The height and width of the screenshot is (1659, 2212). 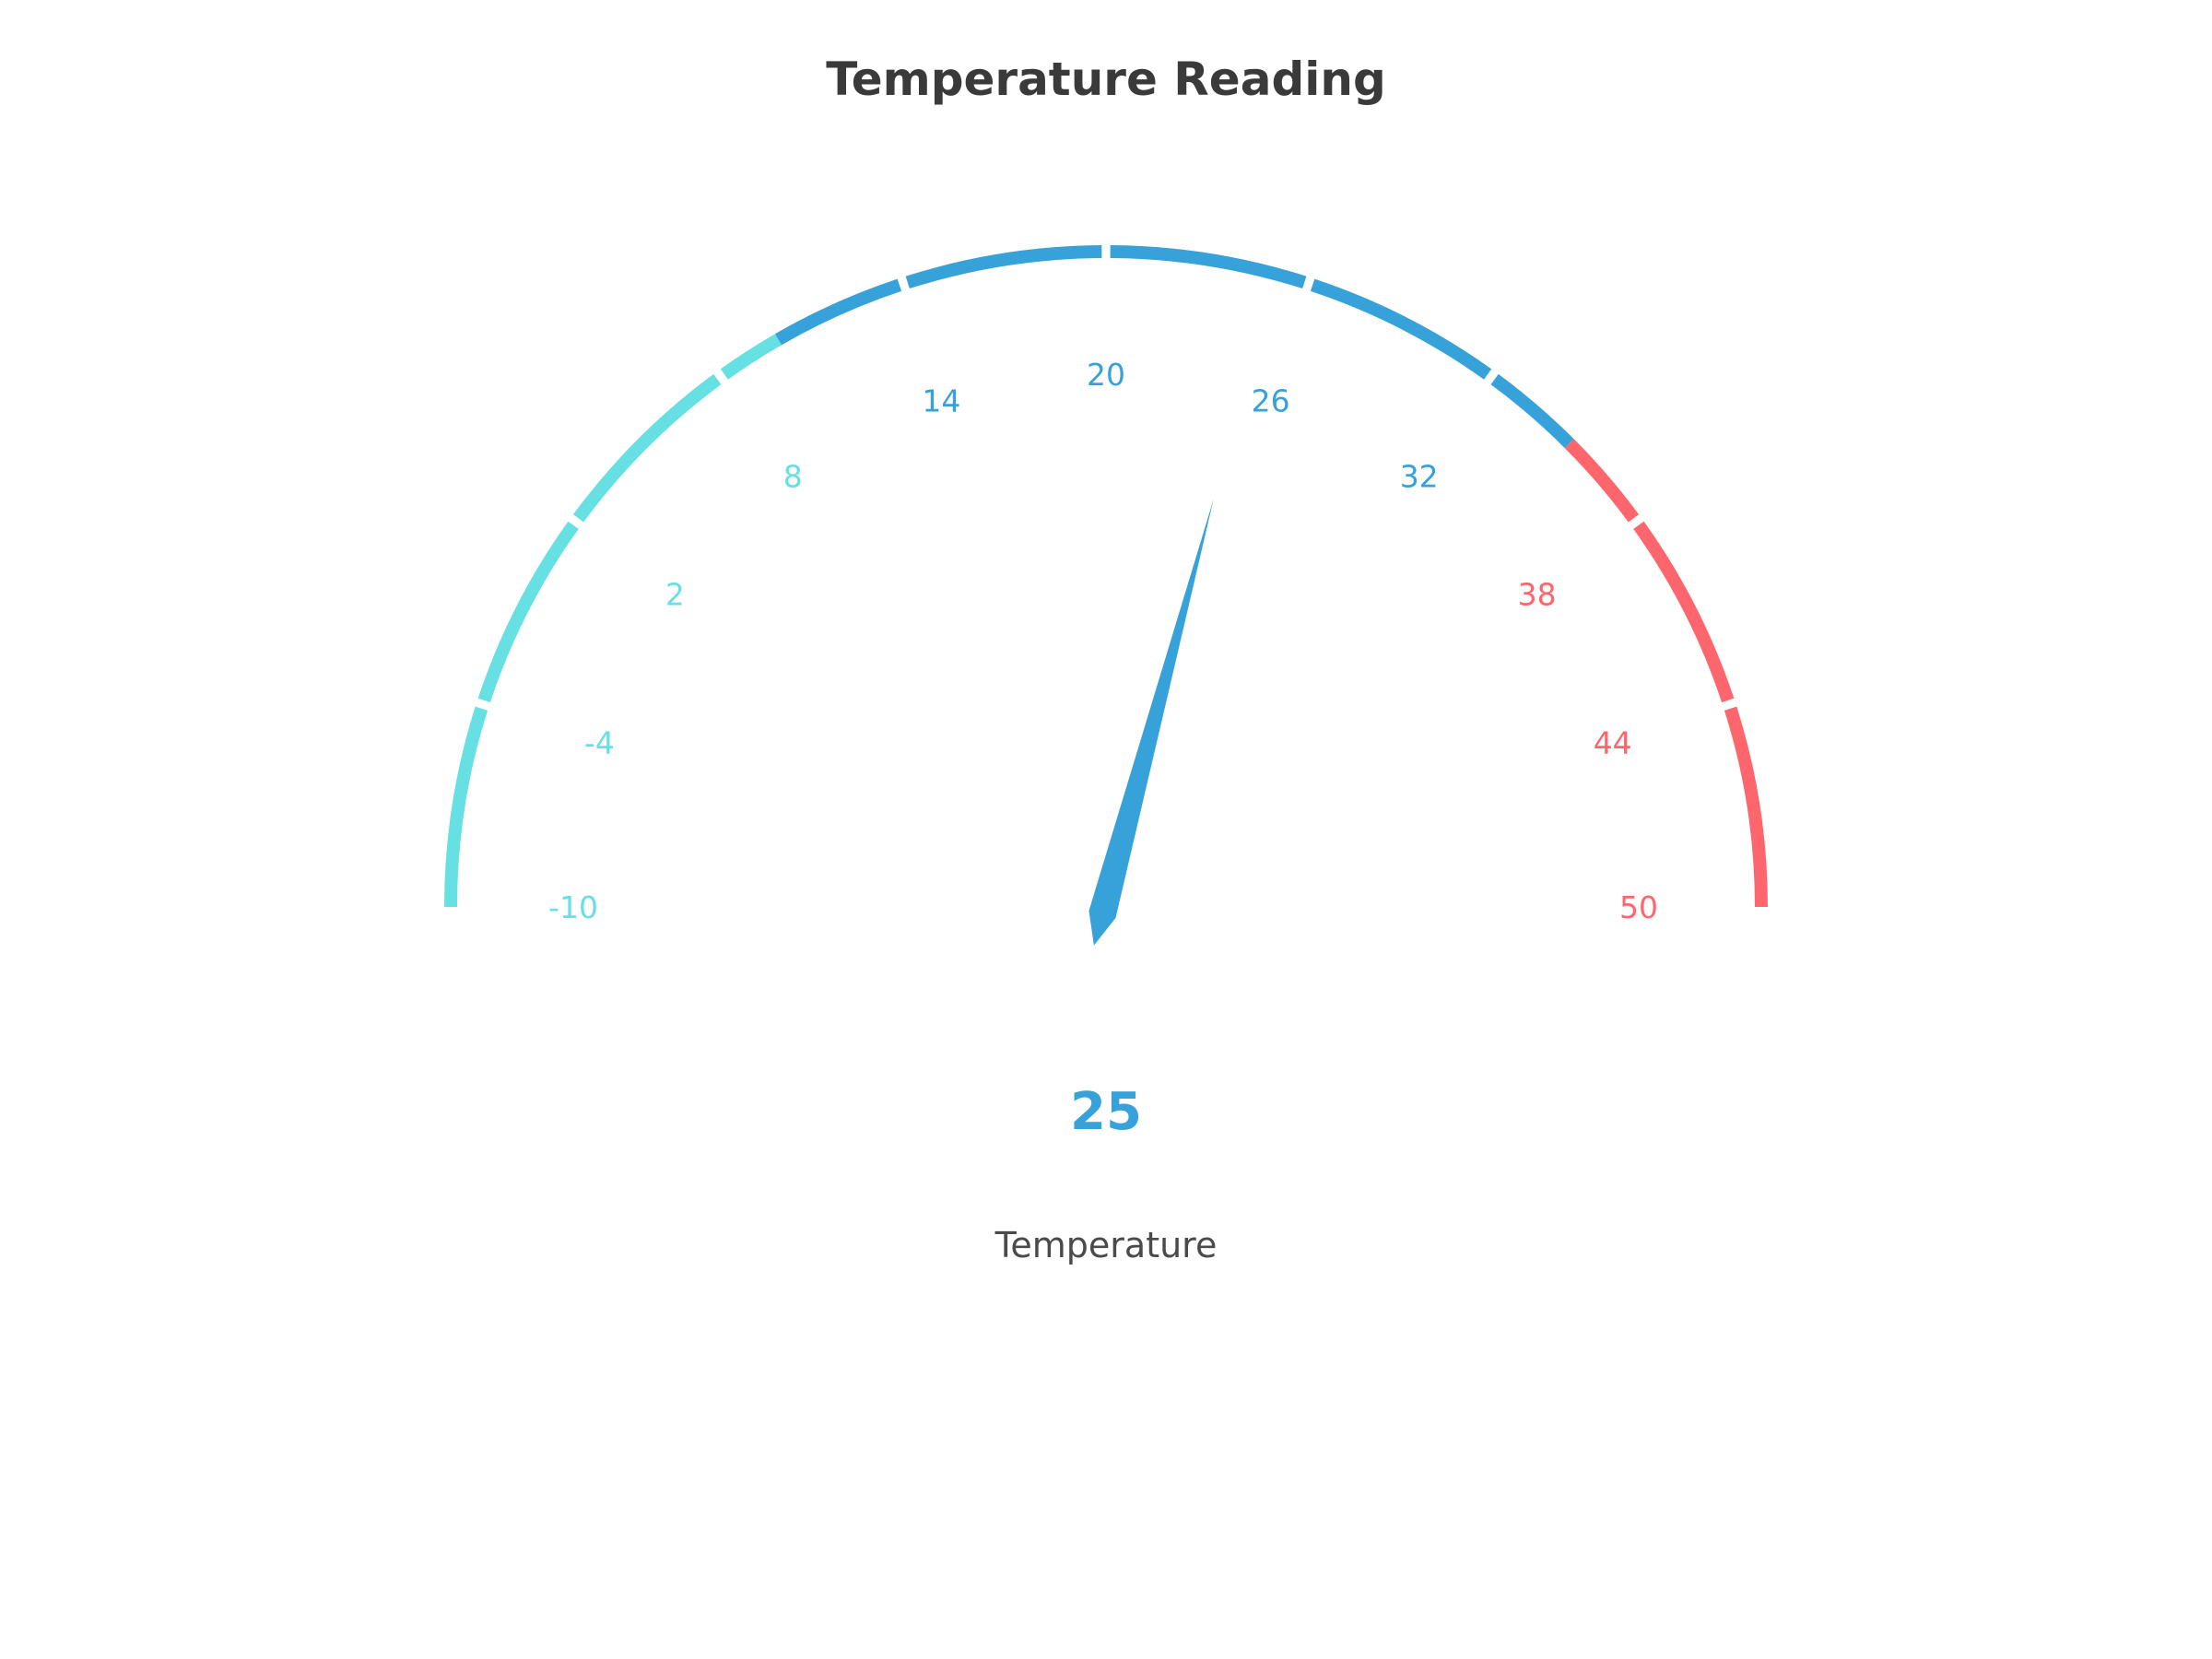 I want to click on gauge-tick-label: 38, so click(x=1537, y=594).